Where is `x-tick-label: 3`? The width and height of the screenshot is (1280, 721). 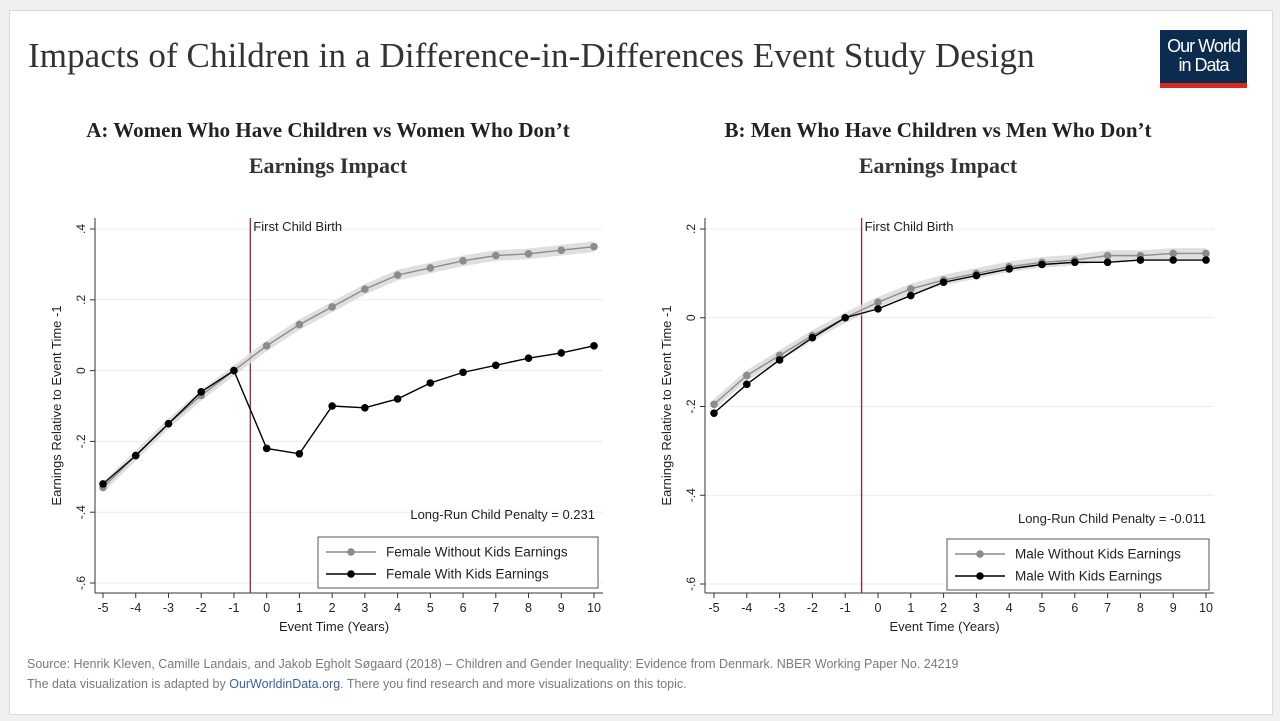
x-tick-label: 3 is located at coordinates (976, 608).